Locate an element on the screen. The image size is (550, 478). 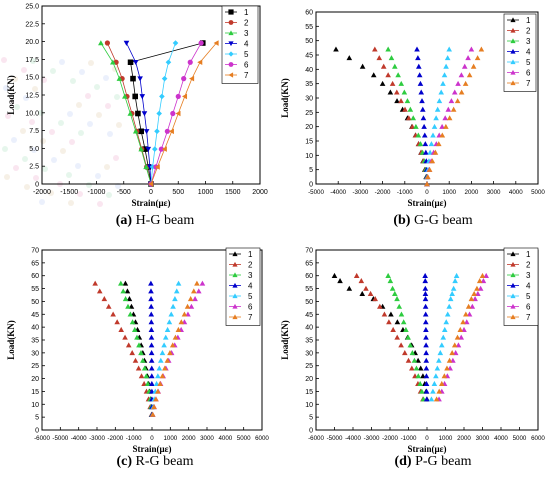
x-axis-label: Strain(με) is located at coordinates (151, 203).